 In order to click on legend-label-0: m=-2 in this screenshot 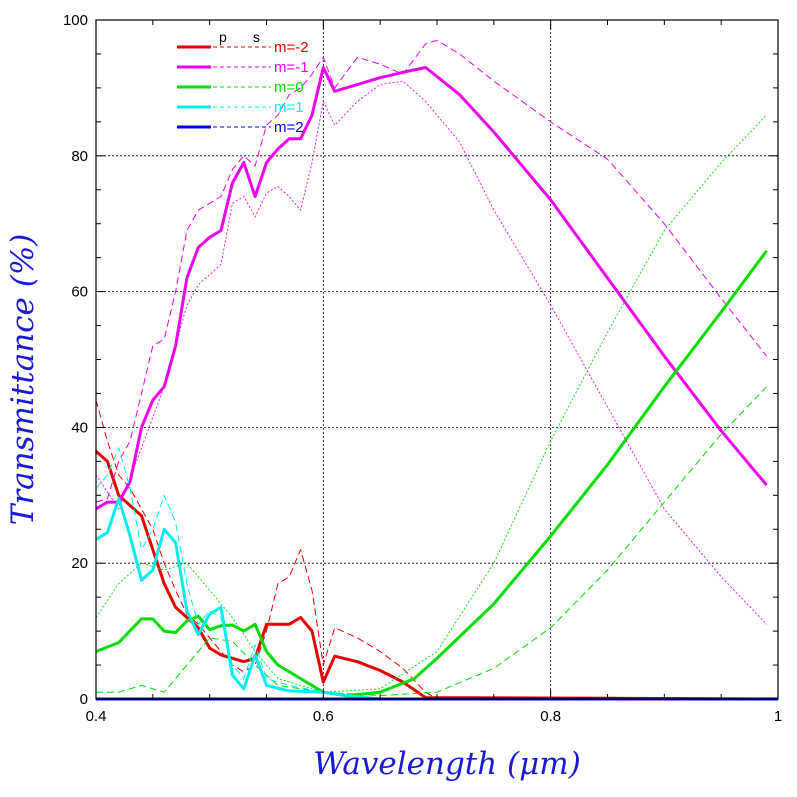, I will do `click(291, 47)`.